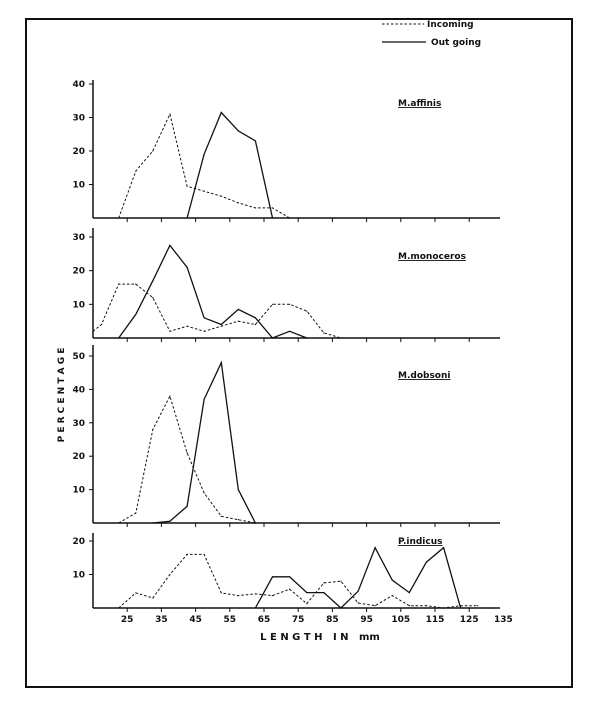 This screenshot has width=600, height=704. I want to click on panel-label: P.indicus, so click(420, 542).